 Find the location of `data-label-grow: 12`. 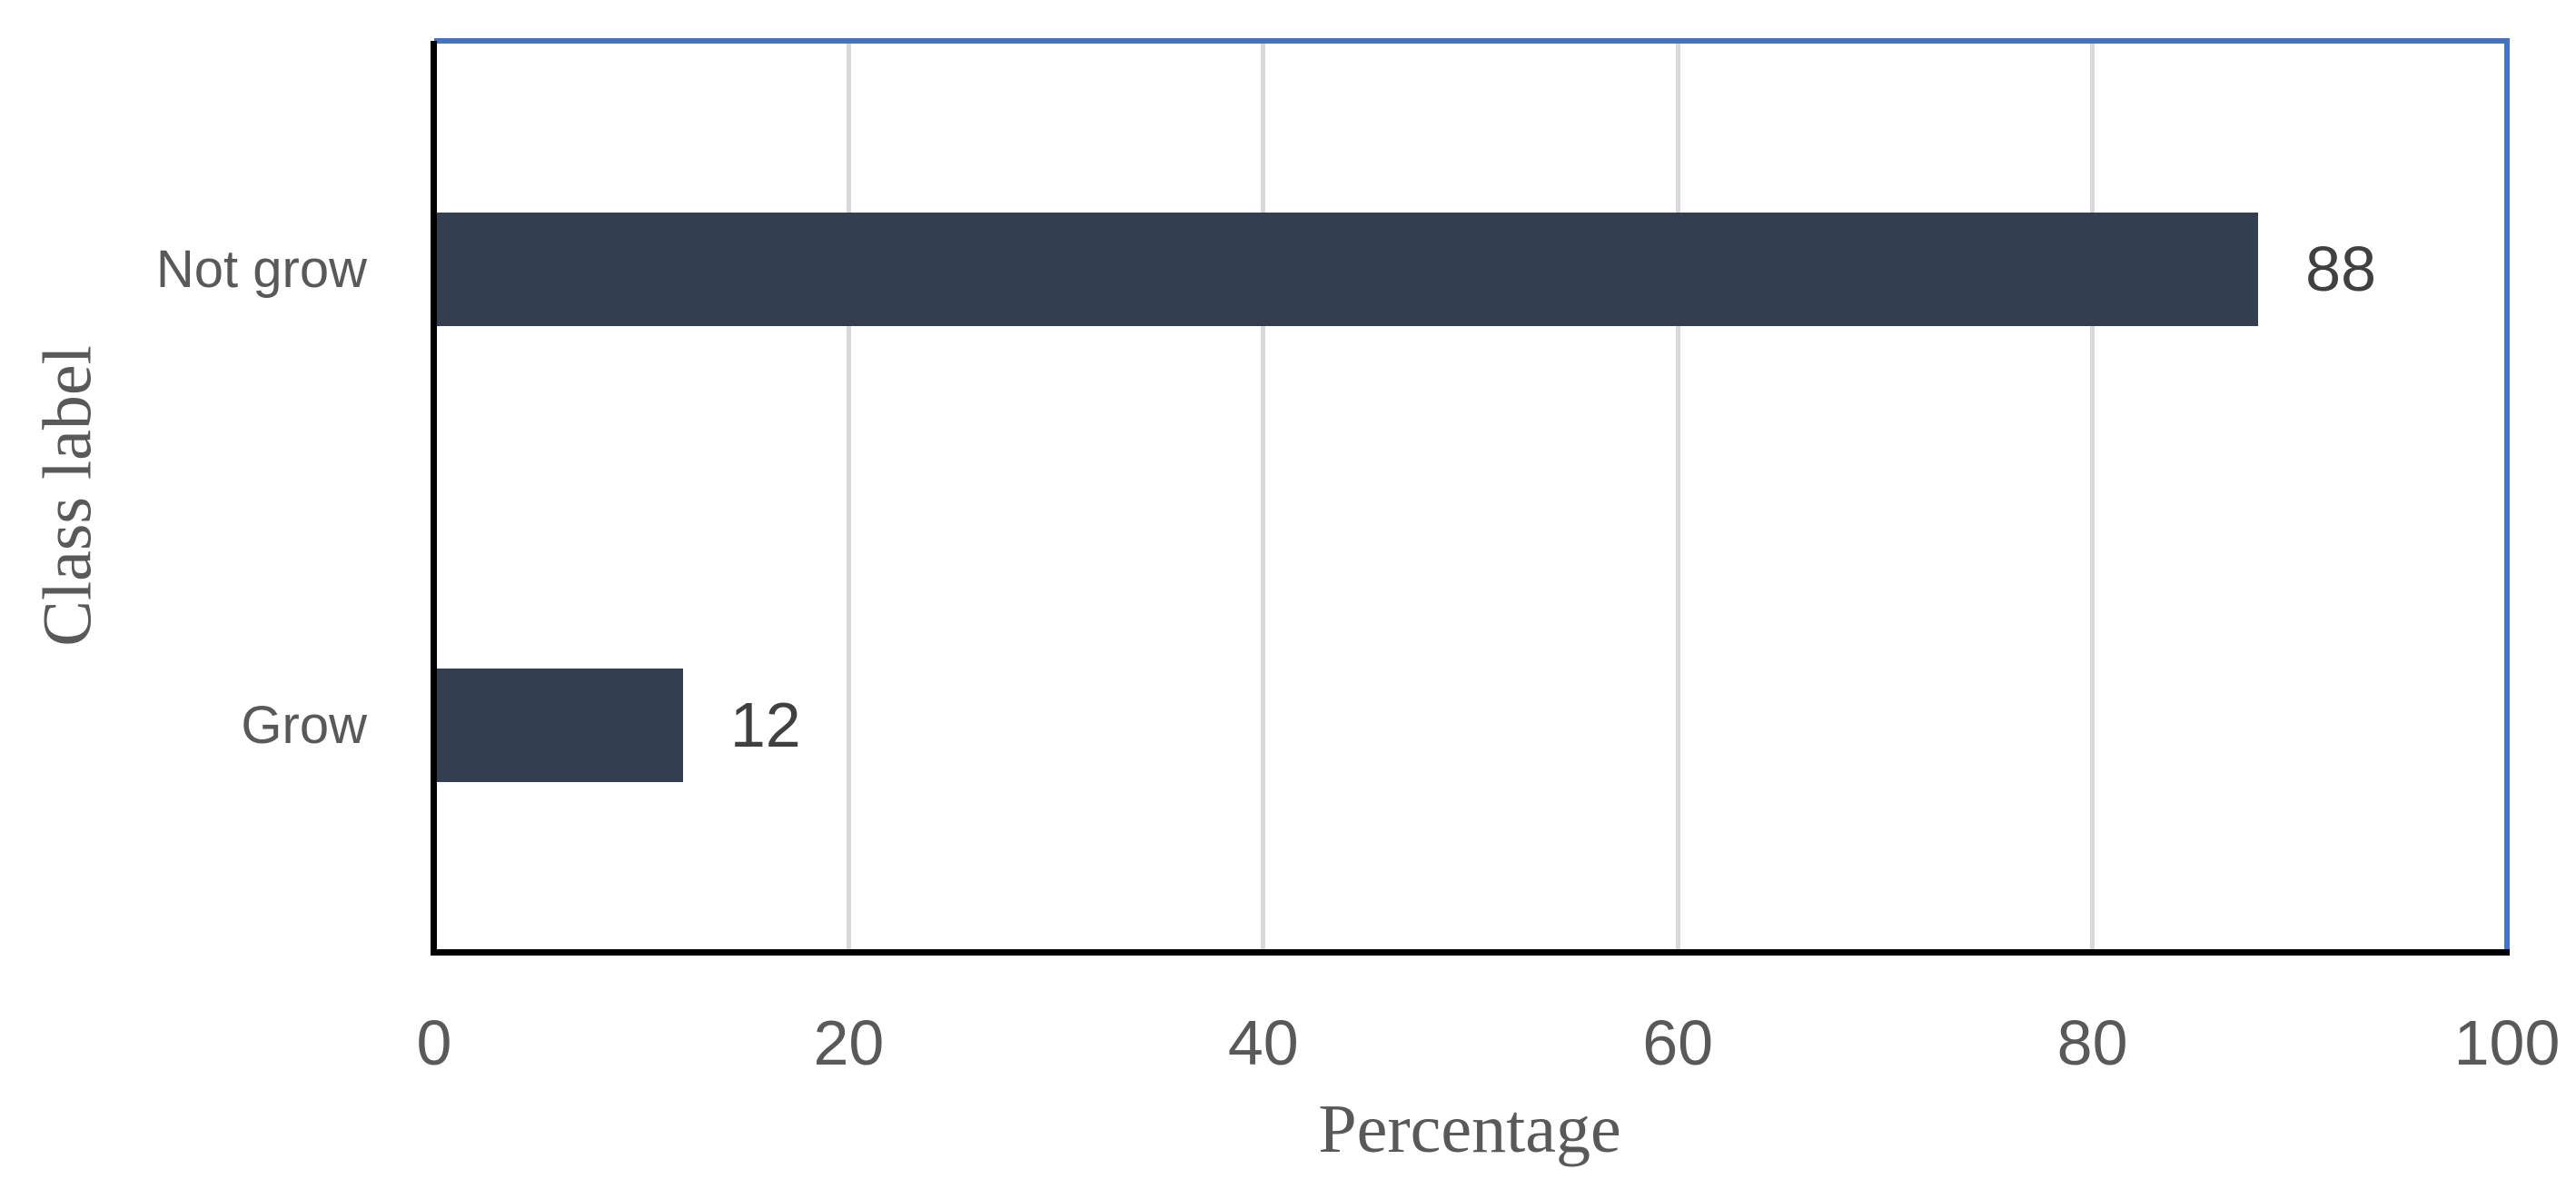

data-label-grow: 12 is located at coordinates (765, 724).